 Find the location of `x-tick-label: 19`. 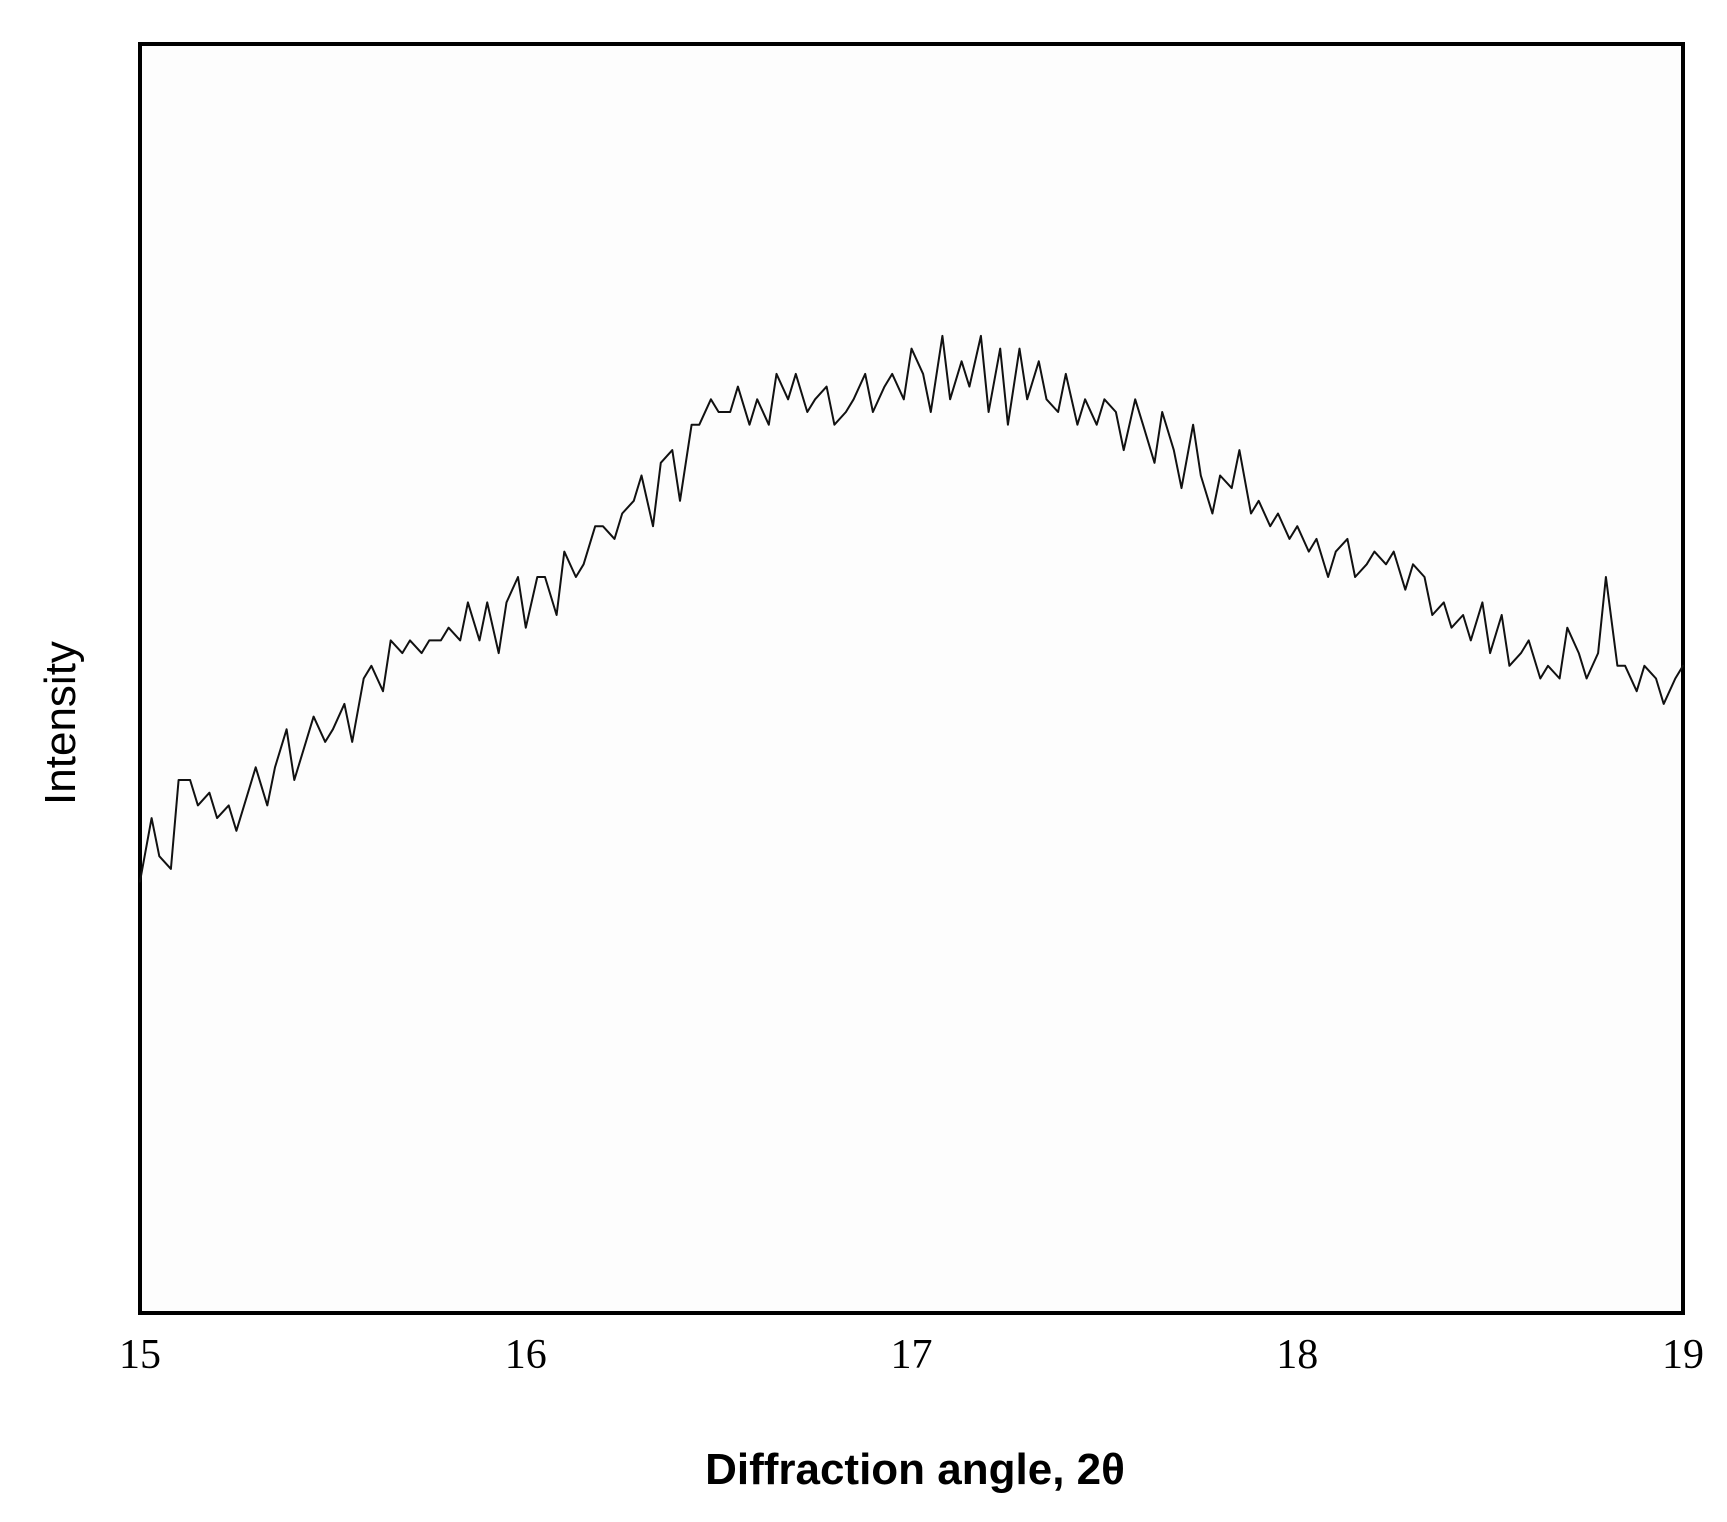

x-tick-label: 19 is located at coordinates (1683, 1355).